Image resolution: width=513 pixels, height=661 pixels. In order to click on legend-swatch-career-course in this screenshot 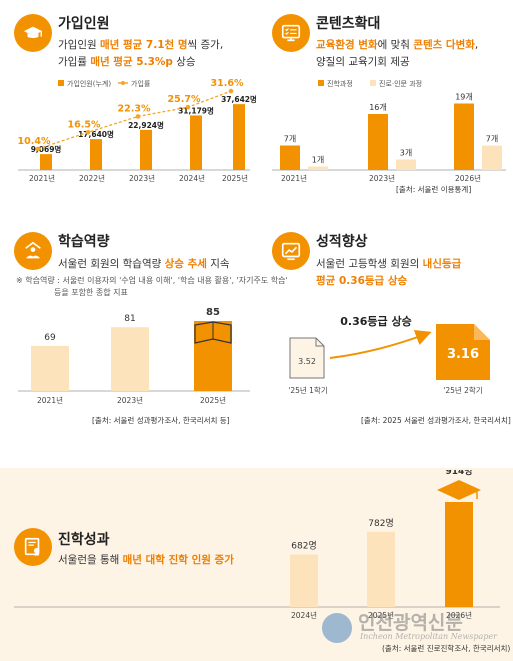, I will do `click(373, 83)`.